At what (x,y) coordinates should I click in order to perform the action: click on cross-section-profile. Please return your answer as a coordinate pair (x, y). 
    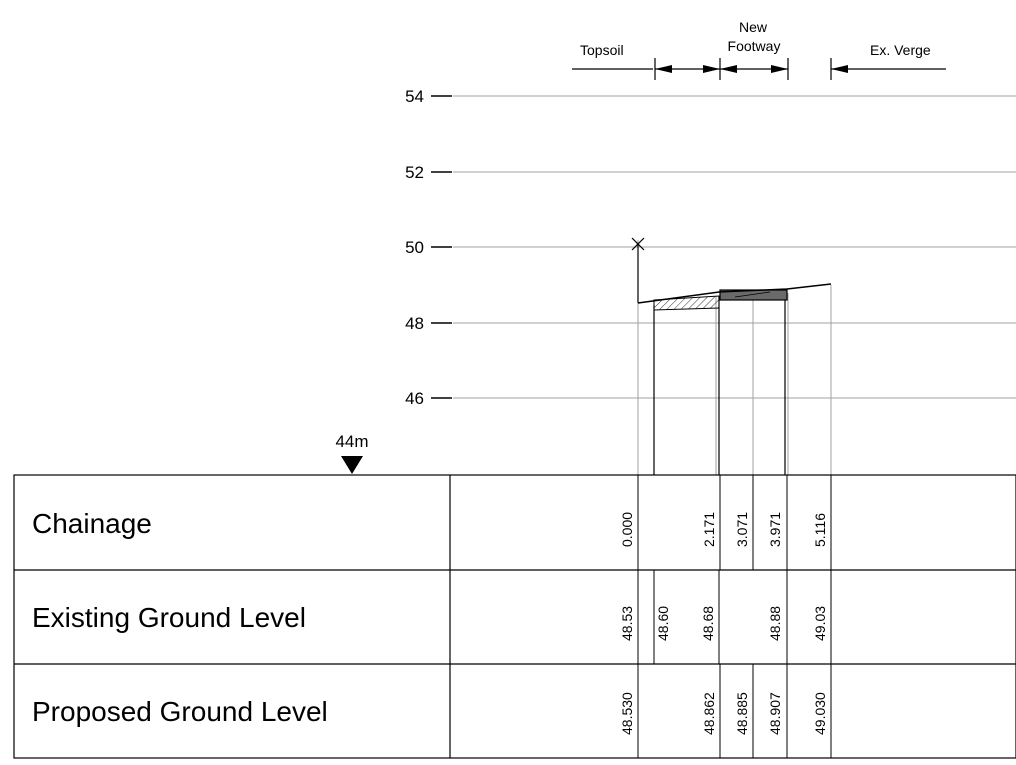
    Looking at the image, I should click on (731, 356).